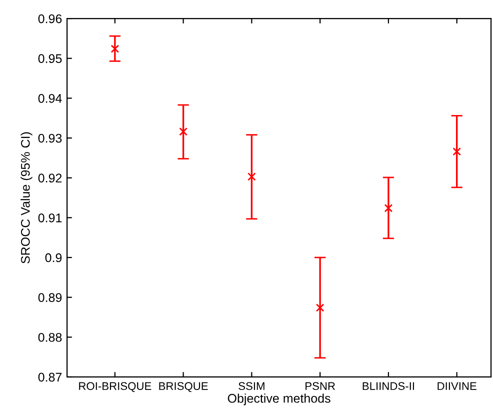  What do you see at coordinates (50, 297) in the screenshot?
I see `y-tick-label: 0.89` at bounding box center [50, 297].